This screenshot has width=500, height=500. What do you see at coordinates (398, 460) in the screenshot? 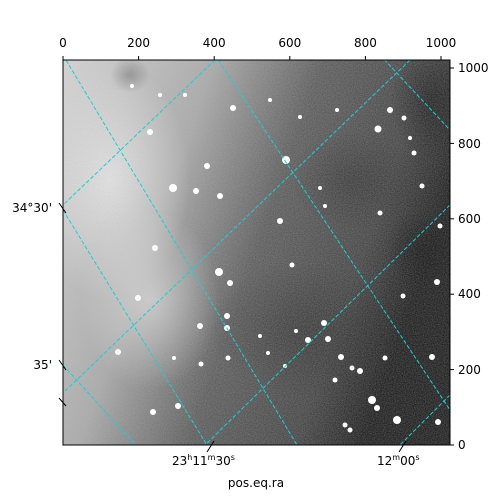
I see `bottom-tick-label-2: 12m00s` at bounding box center [398, 460].